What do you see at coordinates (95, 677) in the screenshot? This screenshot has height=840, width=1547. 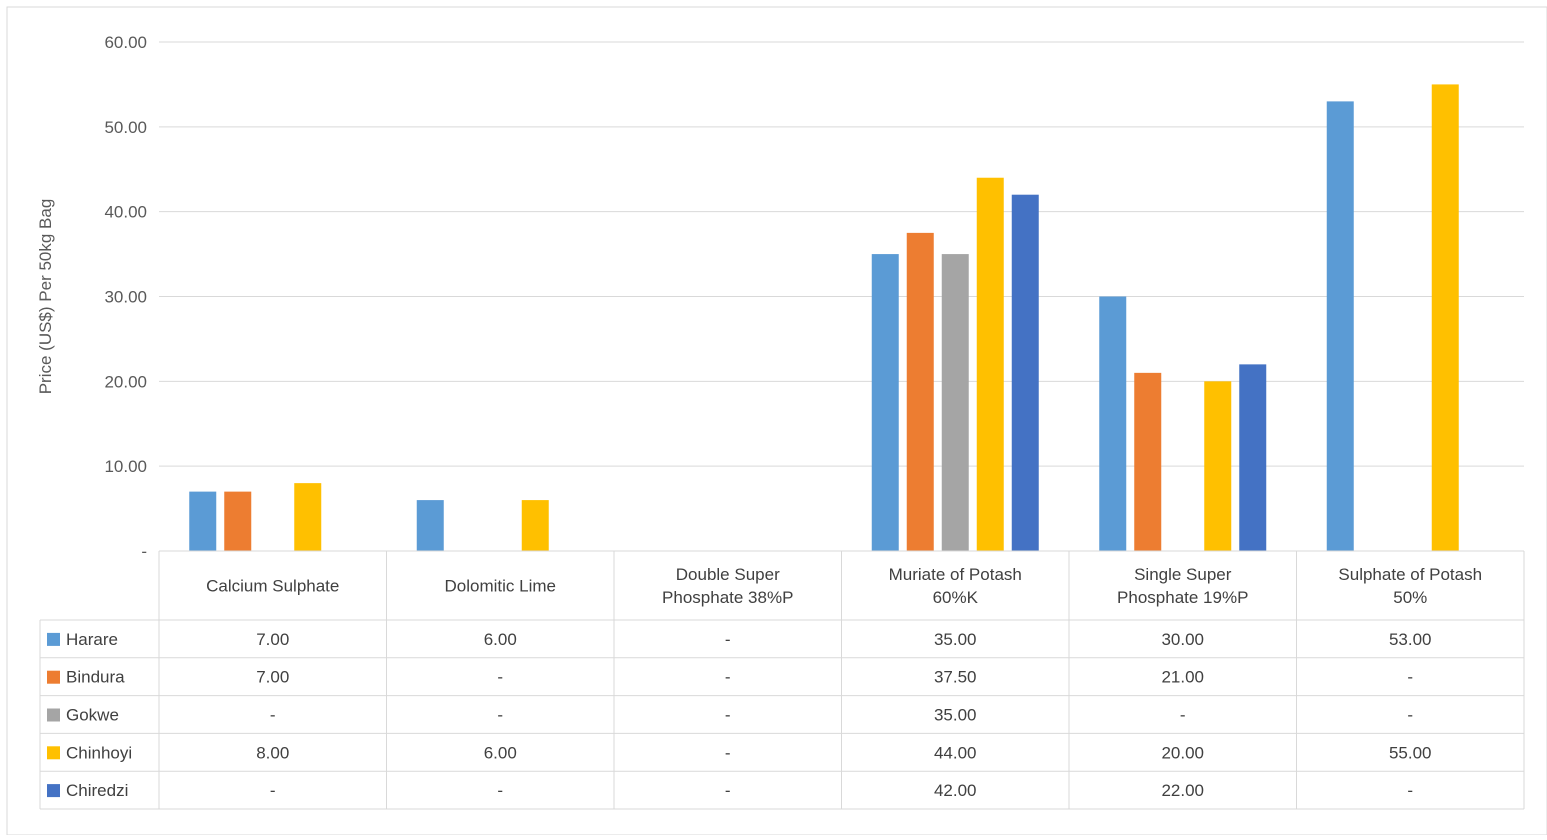 I see `legend-label: Bindura` at bounding box center [95, 677].